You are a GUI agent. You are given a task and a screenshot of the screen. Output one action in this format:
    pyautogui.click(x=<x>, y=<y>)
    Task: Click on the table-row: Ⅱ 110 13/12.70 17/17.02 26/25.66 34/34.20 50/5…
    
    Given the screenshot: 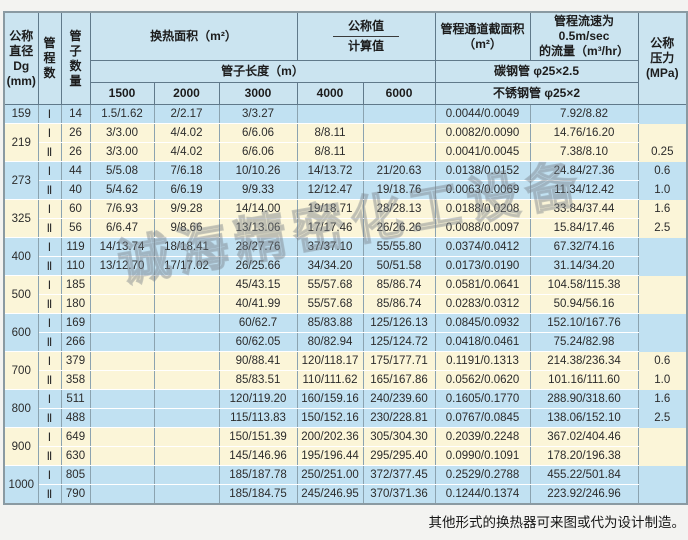 What is the action you would take?
    pyautogui.click(x=346, y=266)
    